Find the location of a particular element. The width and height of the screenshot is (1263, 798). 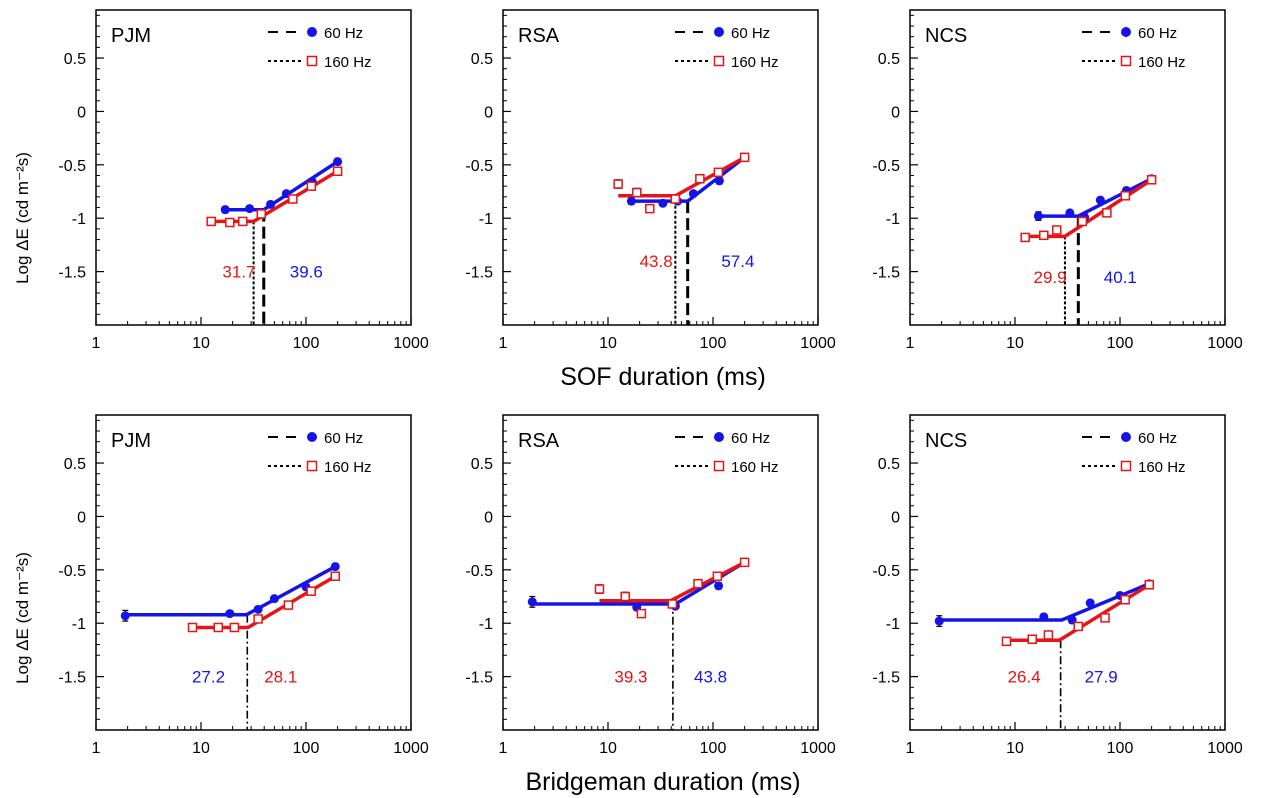

breakpoint-label: 27.2 is located at coordinates (208, 677).